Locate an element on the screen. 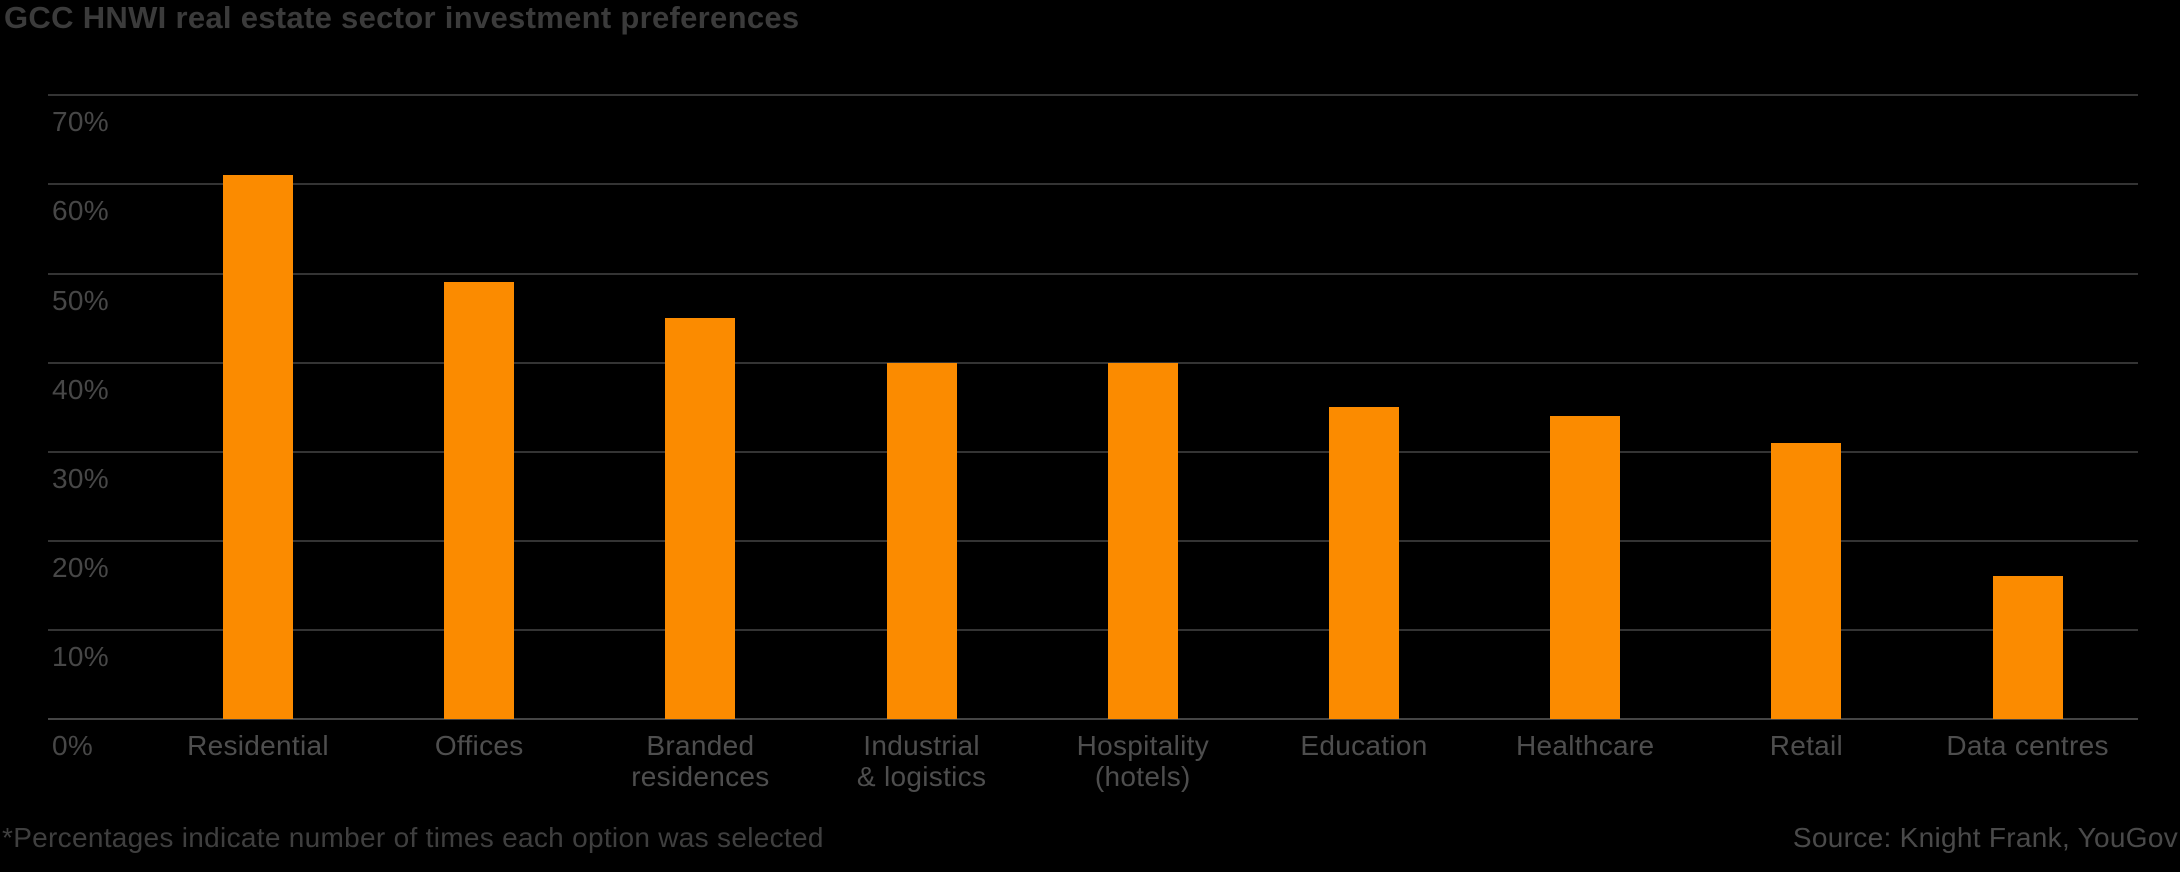  x-category-label-industrial-logistics: Industrial & logistics is located at coordinates (921, 761).